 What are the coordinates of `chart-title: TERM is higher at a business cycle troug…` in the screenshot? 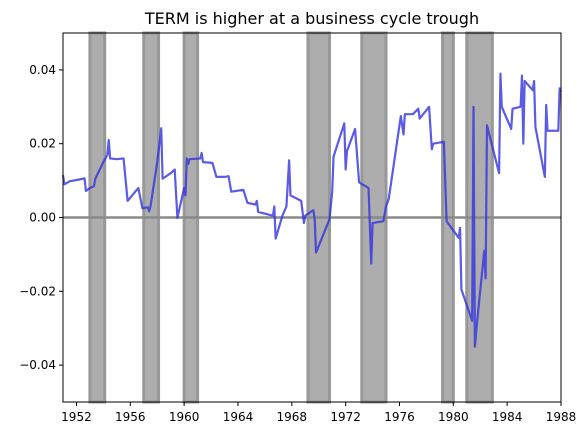 It's located at (311, 18).